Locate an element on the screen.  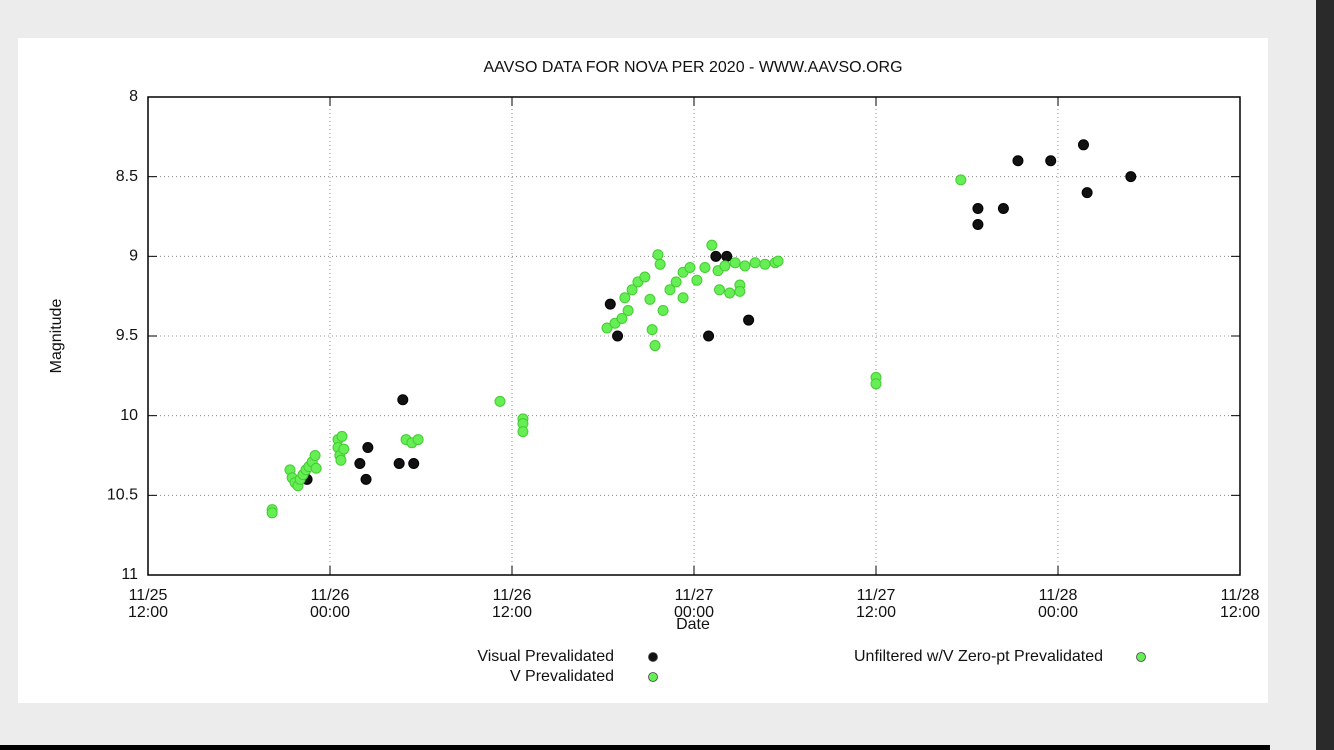
y-tick-label: 11 is located at coordinates (129, 574).